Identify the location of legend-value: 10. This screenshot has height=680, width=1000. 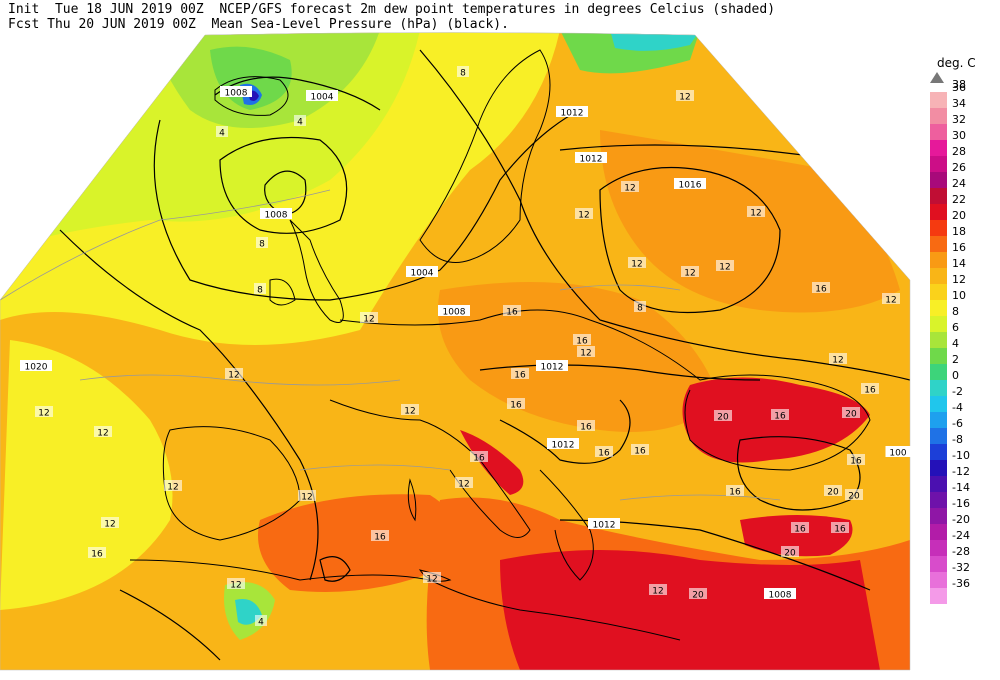
(959, 295).